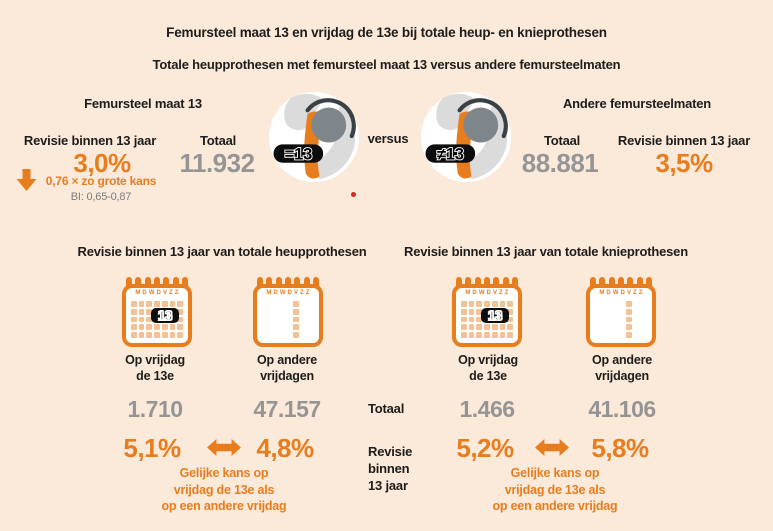 This screenshot has width=773, height=531. Describe the element at coordinates (353, 194) in the screenshot. I see `red-dot` at that location.